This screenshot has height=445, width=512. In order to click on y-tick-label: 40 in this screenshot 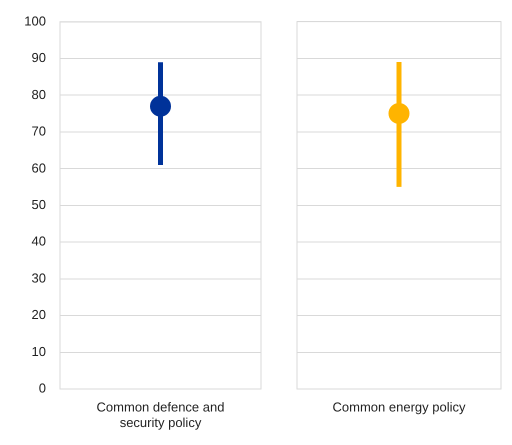, I will do `click(39, 241)`.